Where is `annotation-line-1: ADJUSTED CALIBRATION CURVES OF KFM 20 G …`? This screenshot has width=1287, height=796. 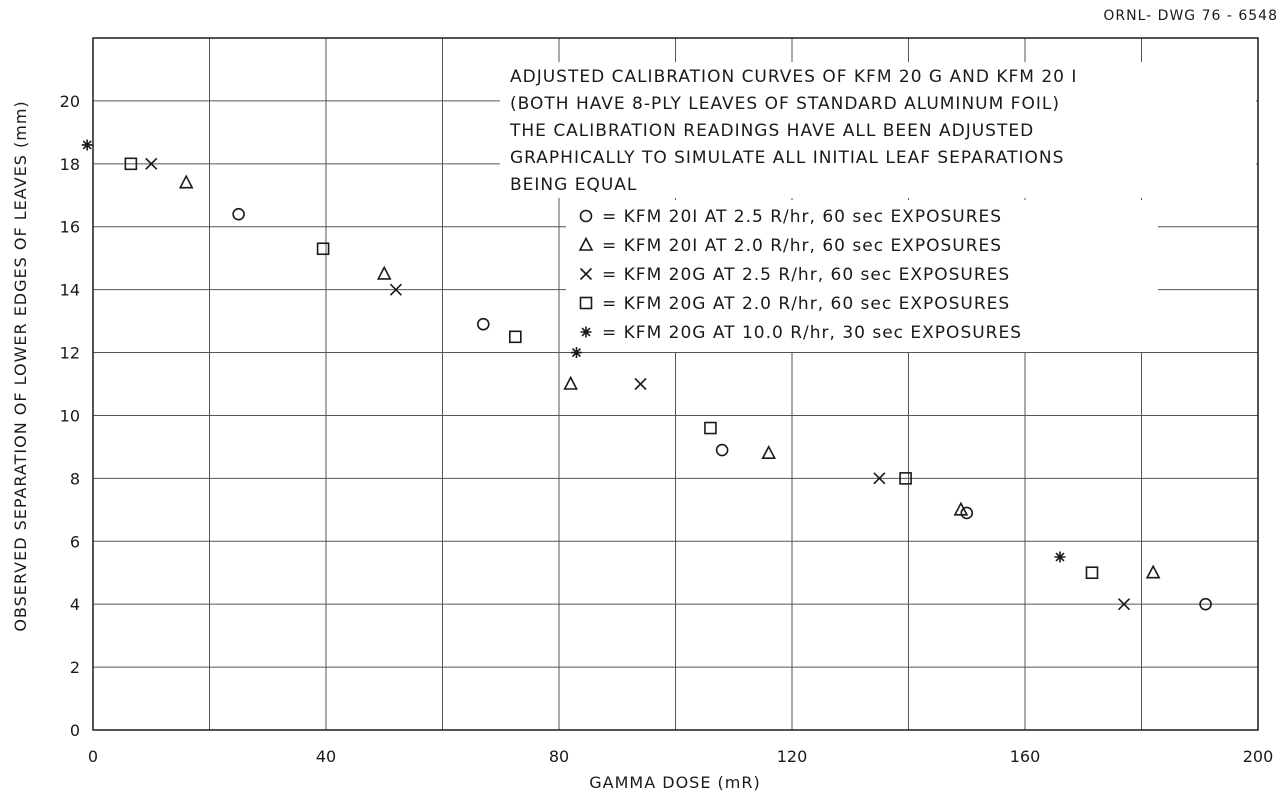 annotation-line-1: ADJUSTED CALIBRATION CURVES OF KFM 20 G … is located at coordinates (793, 77).